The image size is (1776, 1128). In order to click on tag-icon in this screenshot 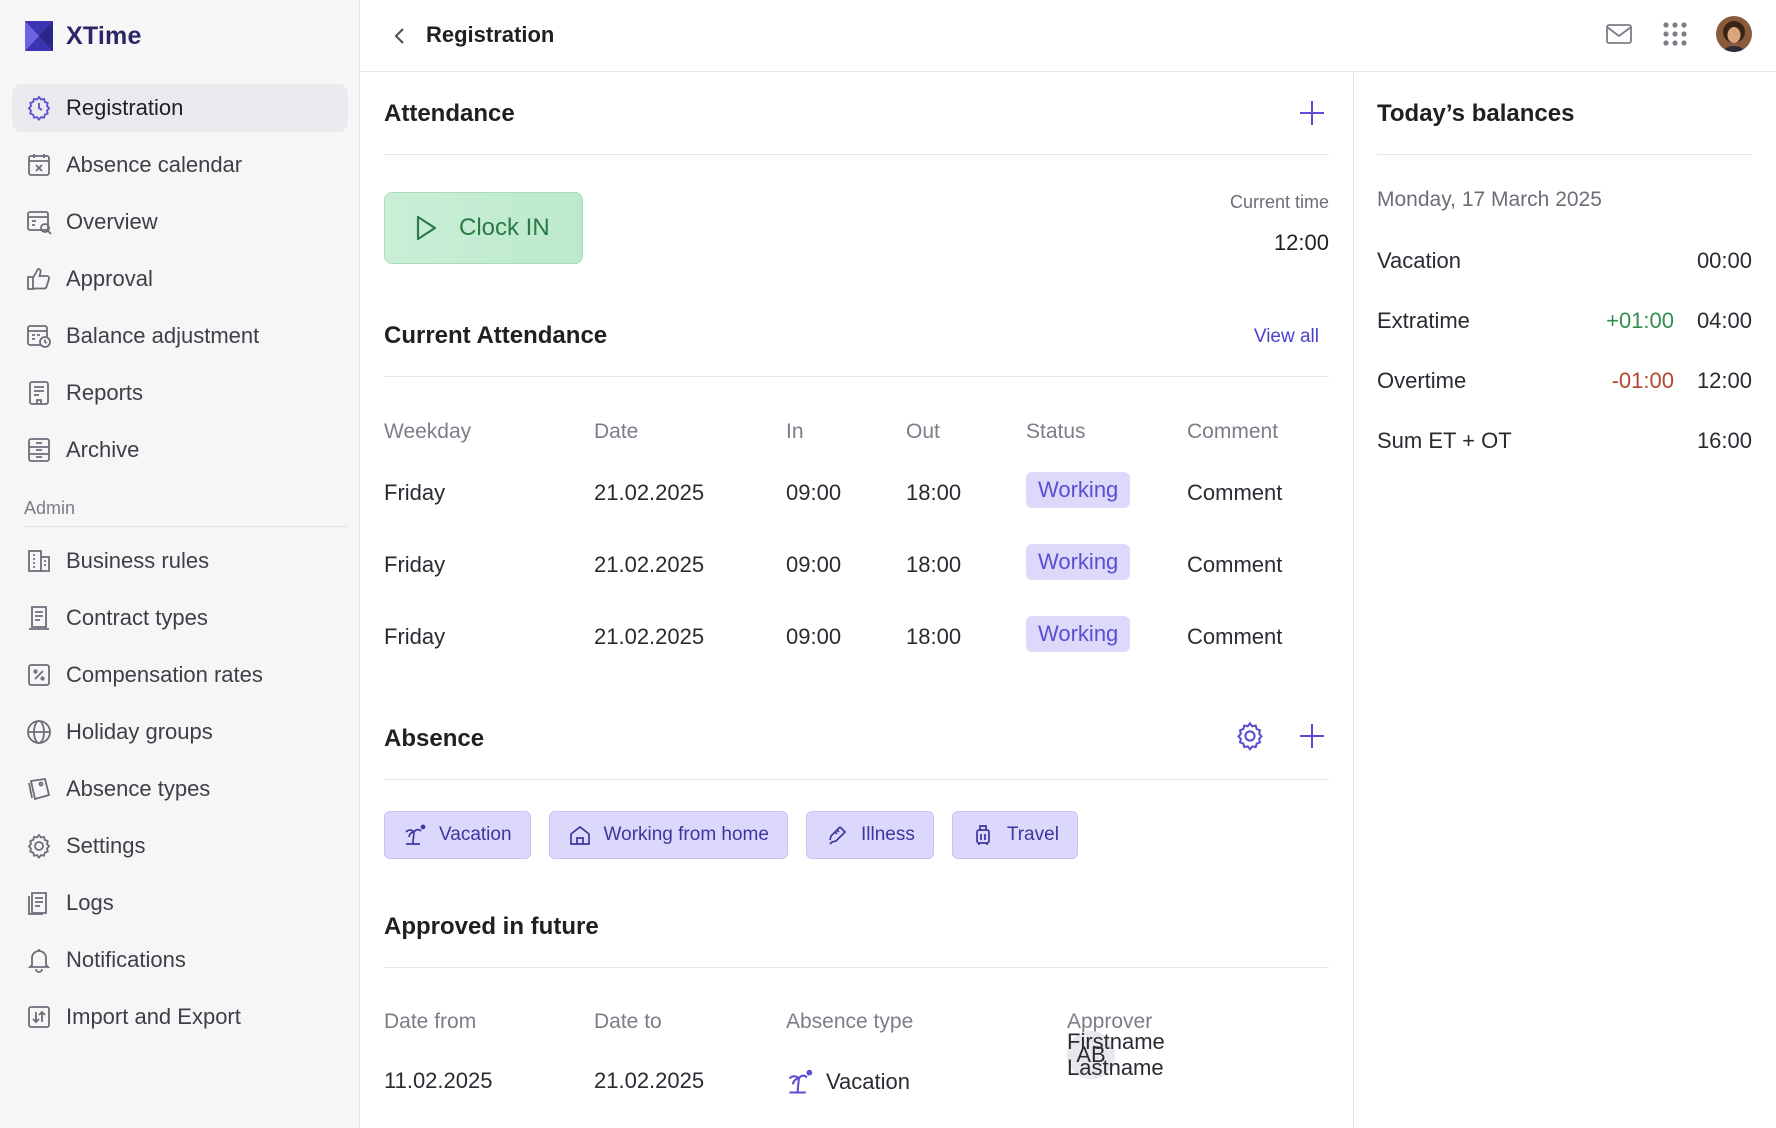, I will do `click(39, 789)`.